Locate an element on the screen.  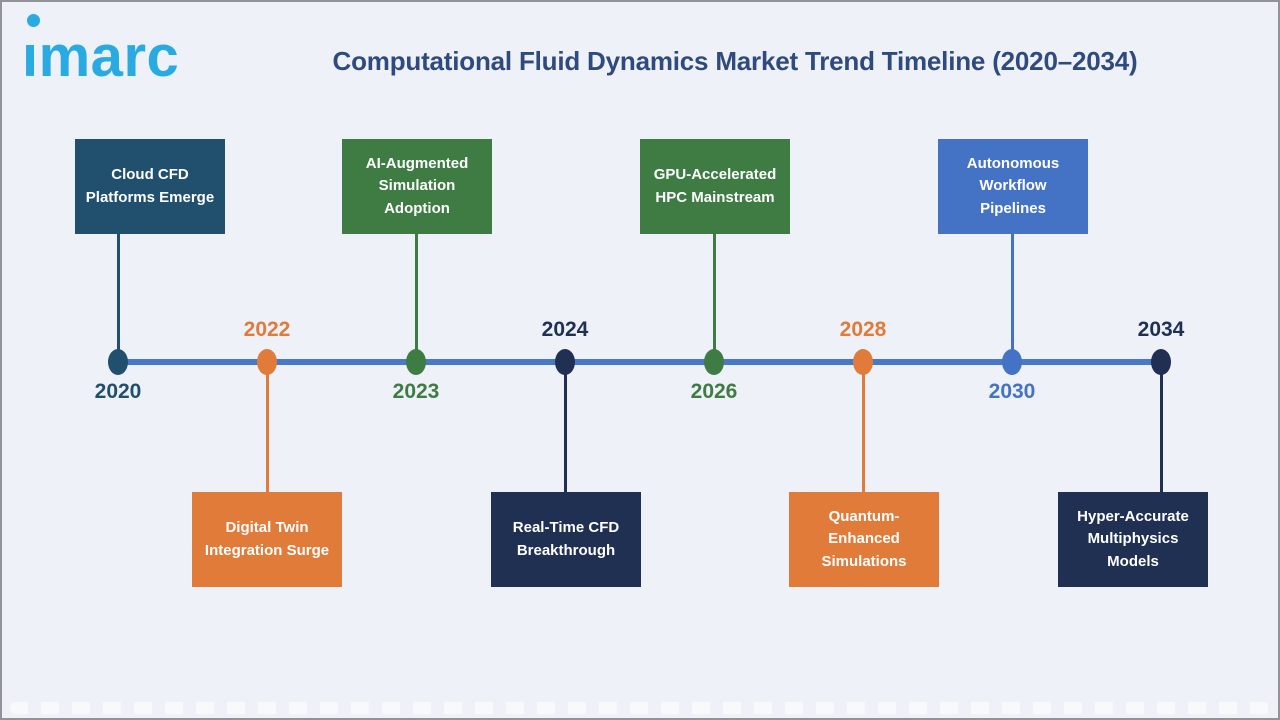
event-year-label: 2028 is located at coordinates (863, 329).